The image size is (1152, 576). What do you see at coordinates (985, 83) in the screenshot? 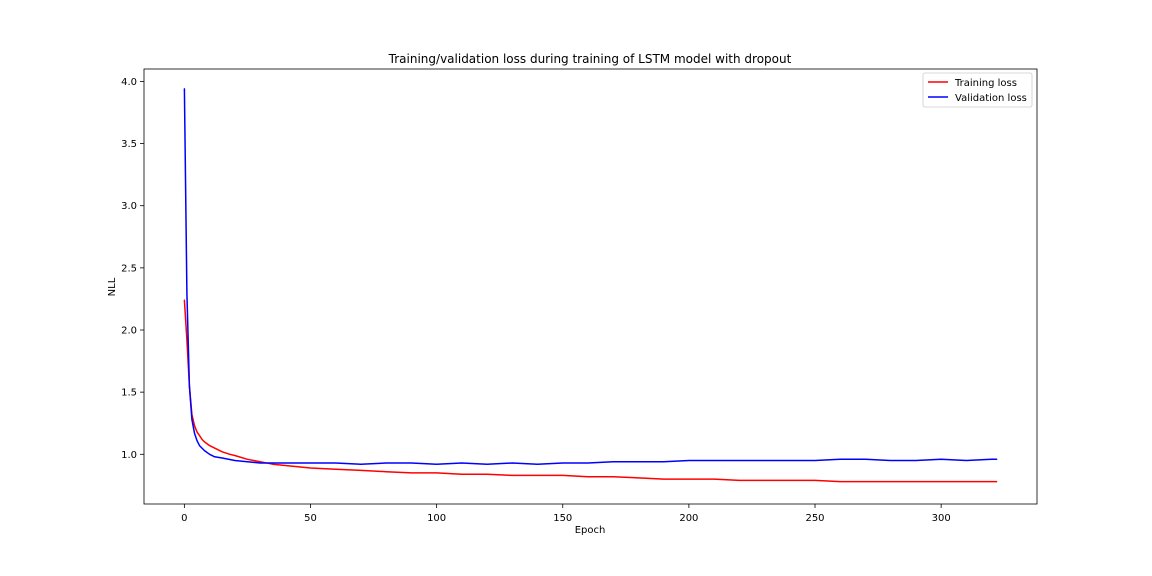
I see `legend-label-training: Training loss` at bounding box center [985, 83].